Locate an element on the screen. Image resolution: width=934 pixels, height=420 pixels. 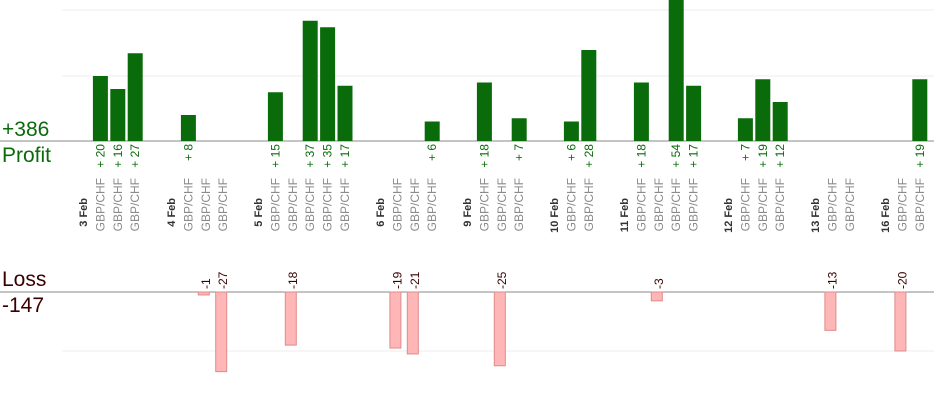
date-label: 9 Feb is located at coordinates (468, 212).